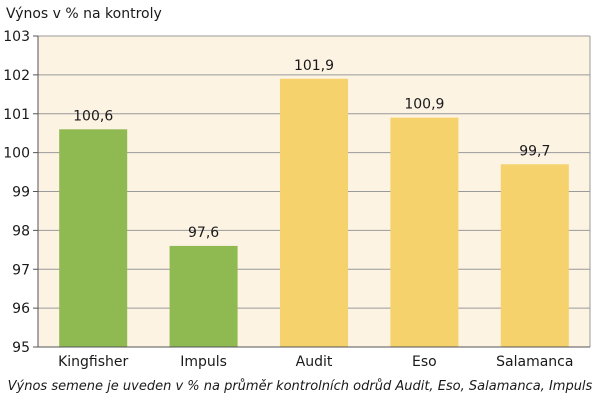  Describe the element at coordinates (534, 362) in the screenshot. I see `x-tick-label: Salamanca` at that location.